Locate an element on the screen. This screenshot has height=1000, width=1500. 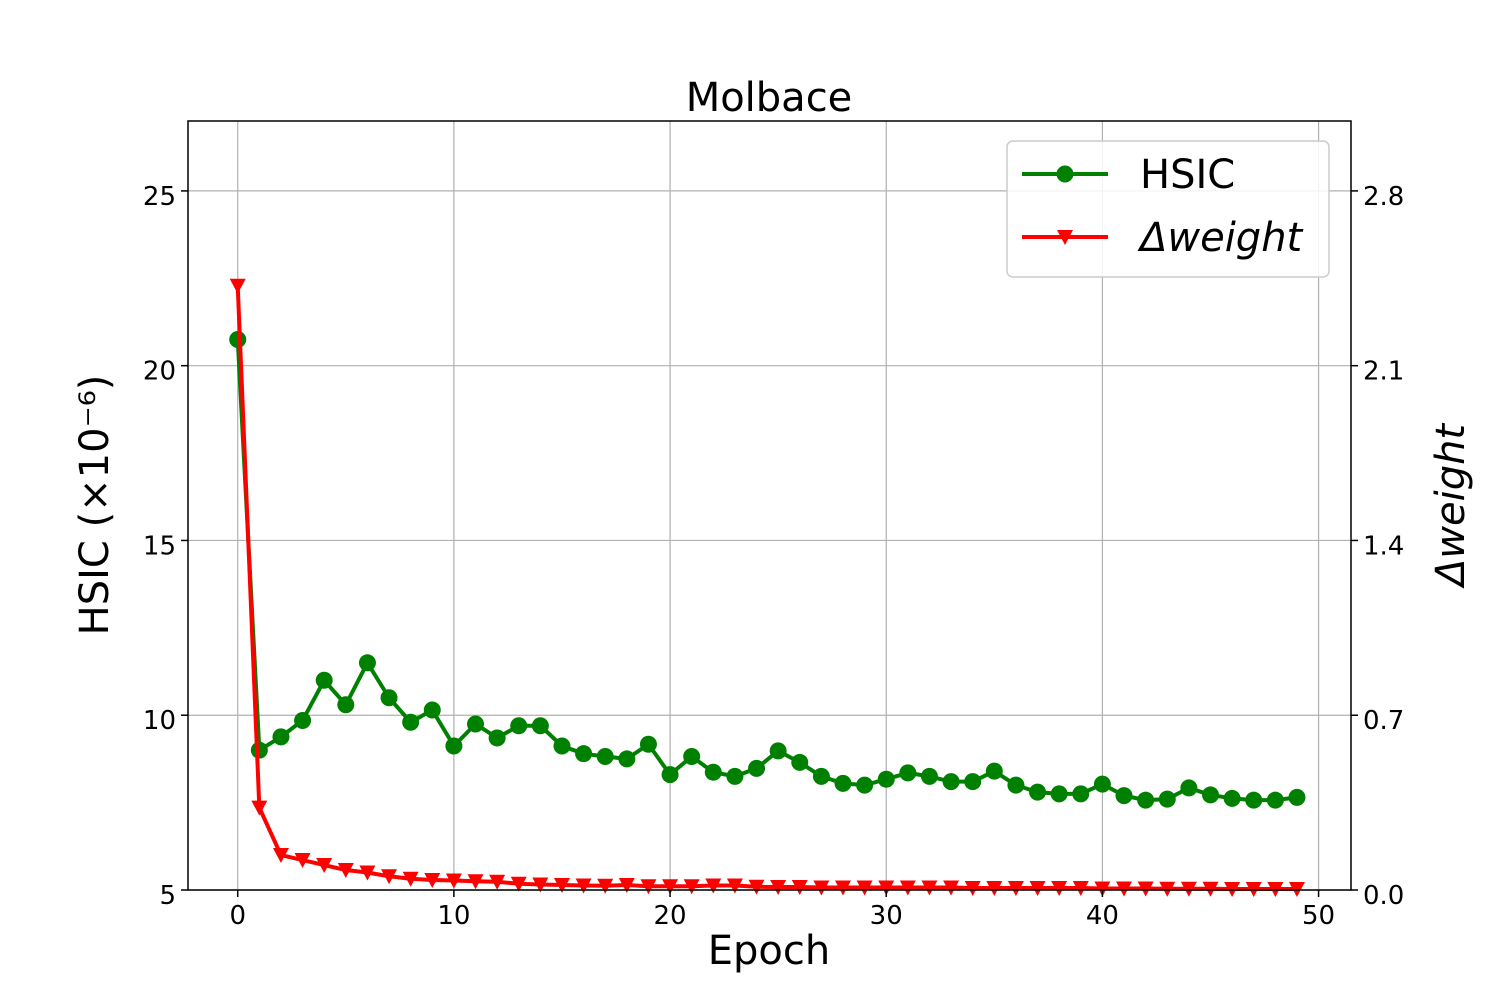
x-tick-label: 20 is located at coordinates (670, 916).